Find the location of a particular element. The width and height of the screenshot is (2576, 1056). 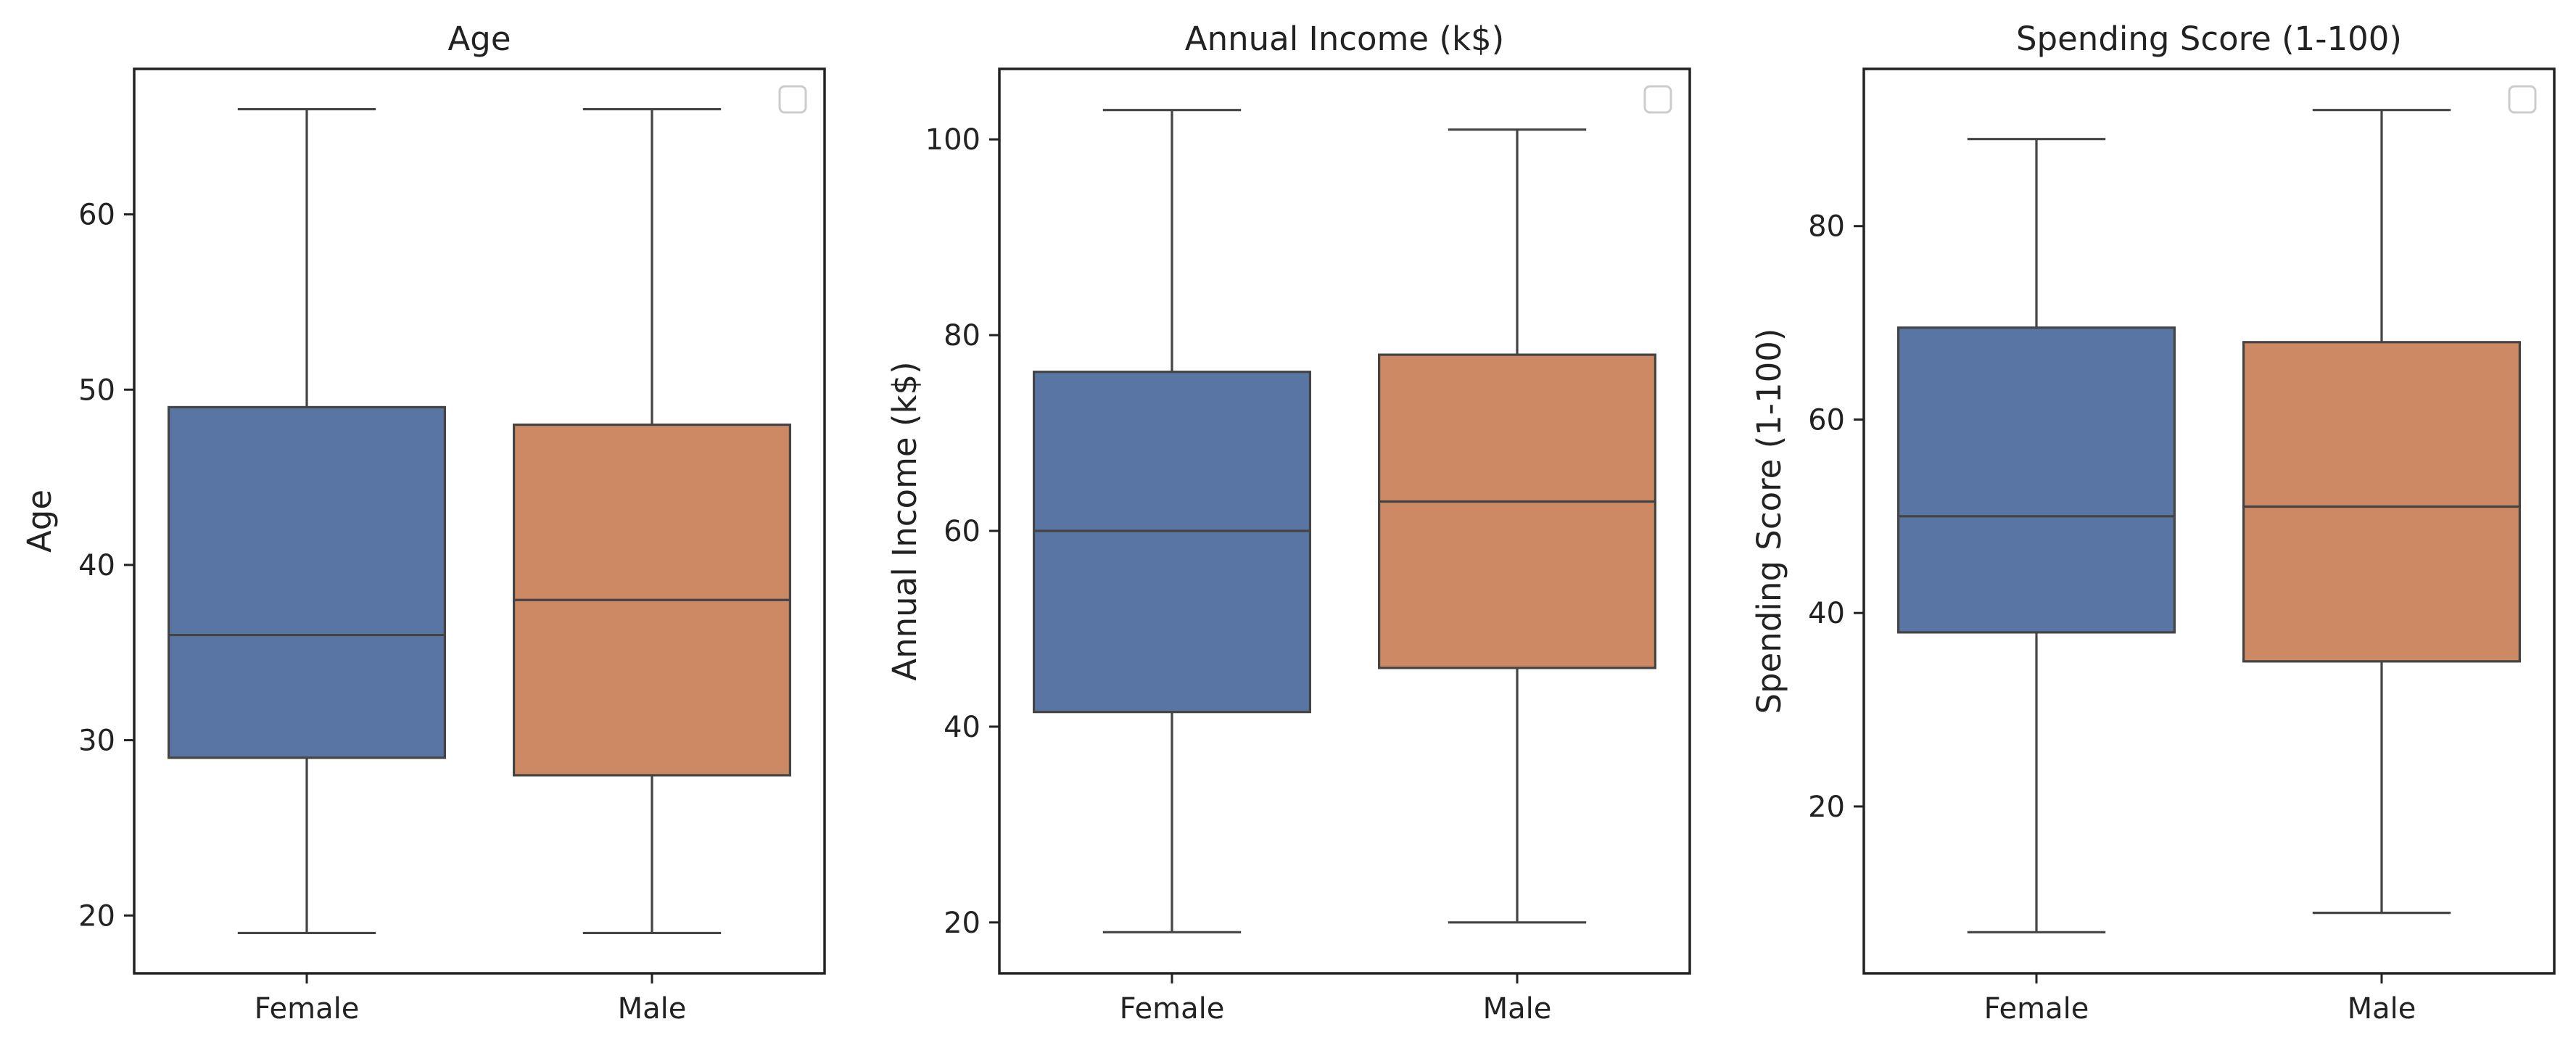

chart-title: Spending Score (1-100) is located at coordinates (2209, 39).